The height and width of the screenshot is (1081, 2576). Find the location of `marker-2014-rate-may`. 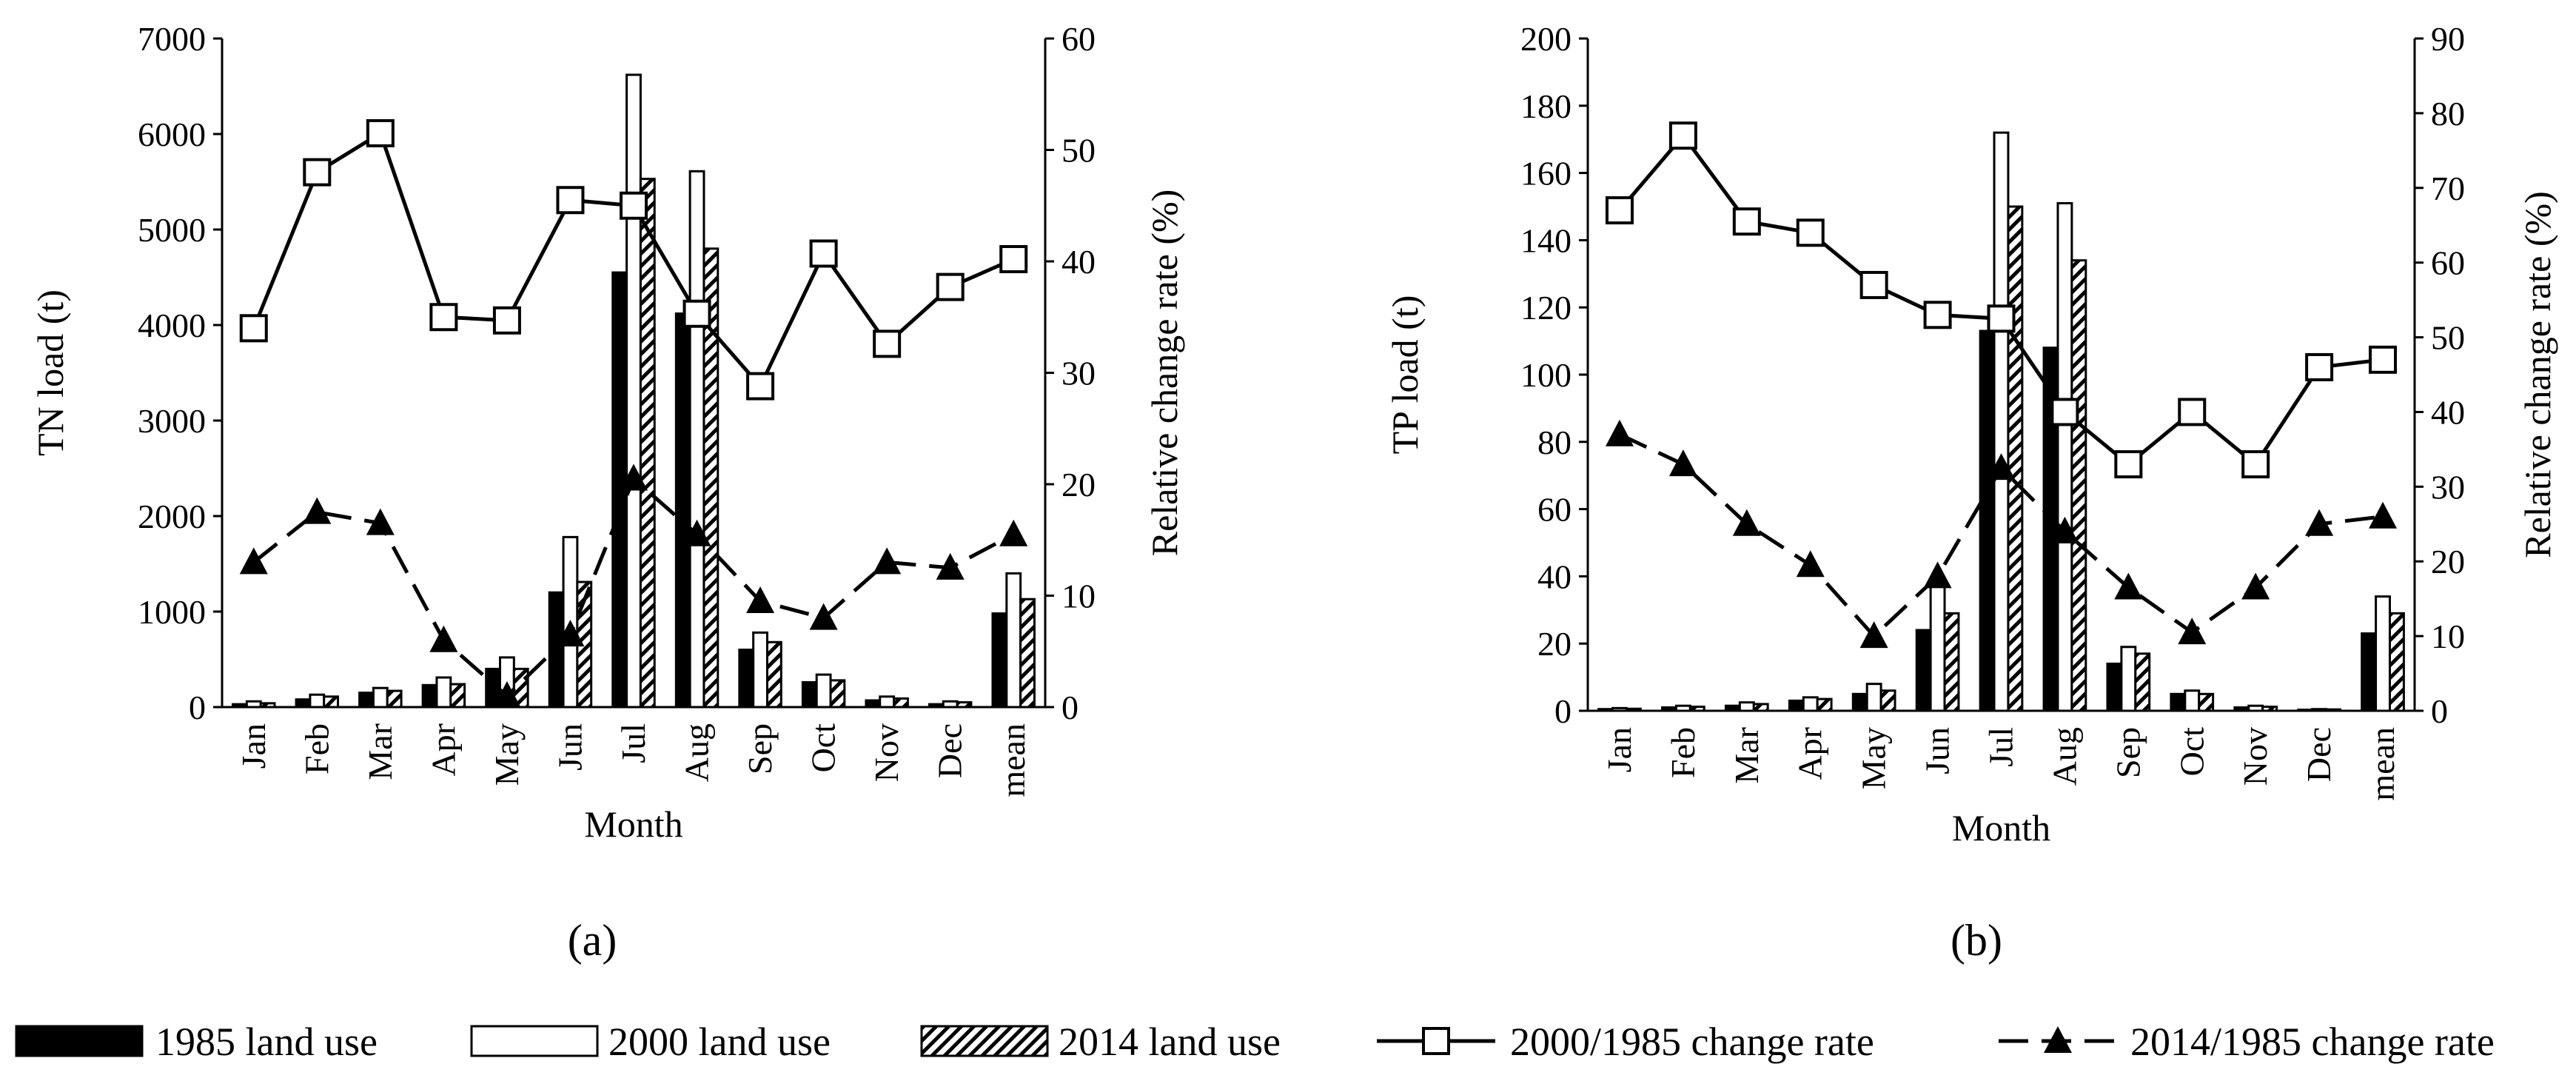

marker-2014-rate-may is located at coordinates (1873, 635).